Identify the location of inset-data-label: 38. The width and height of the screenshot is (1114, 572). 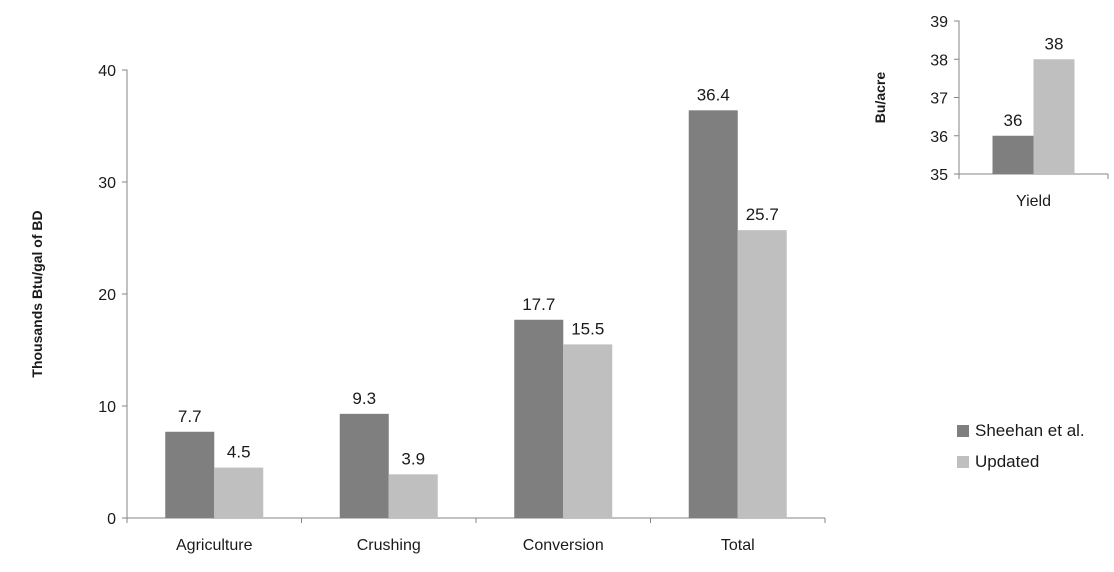
(1054, 43).